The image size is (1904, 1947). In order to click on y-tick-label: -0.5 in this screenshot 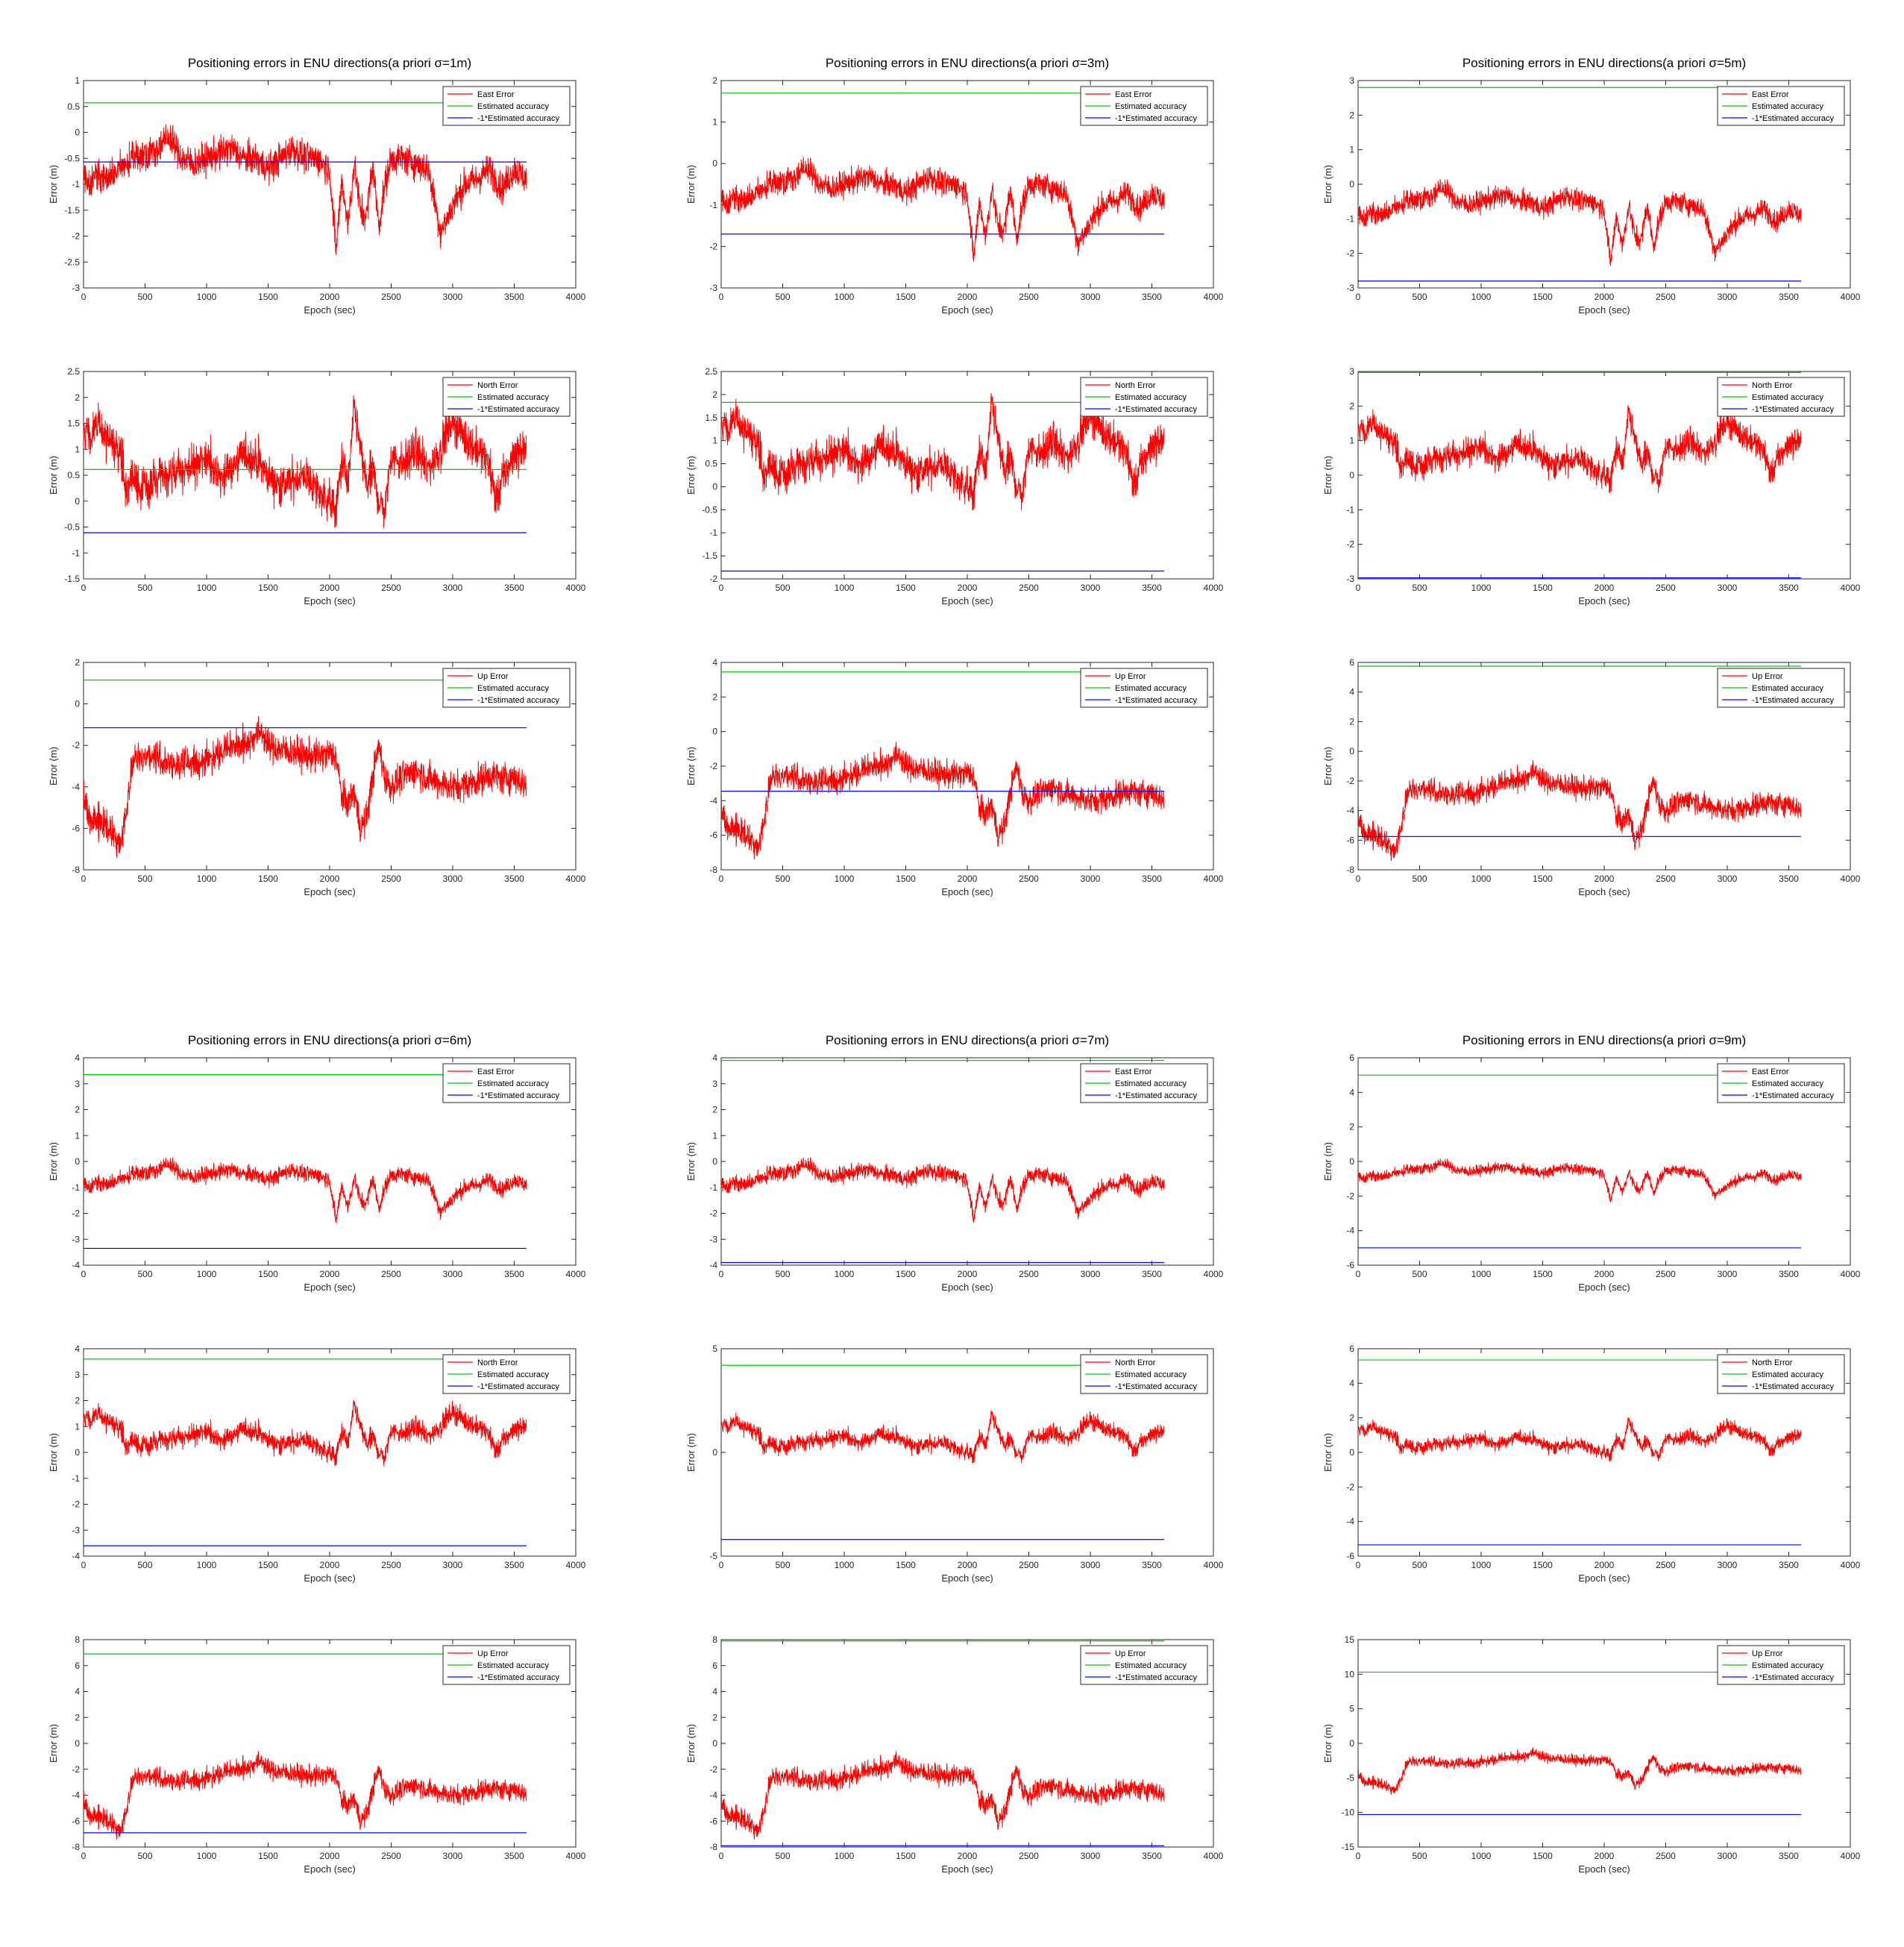, I will do `click(72, 527)`.